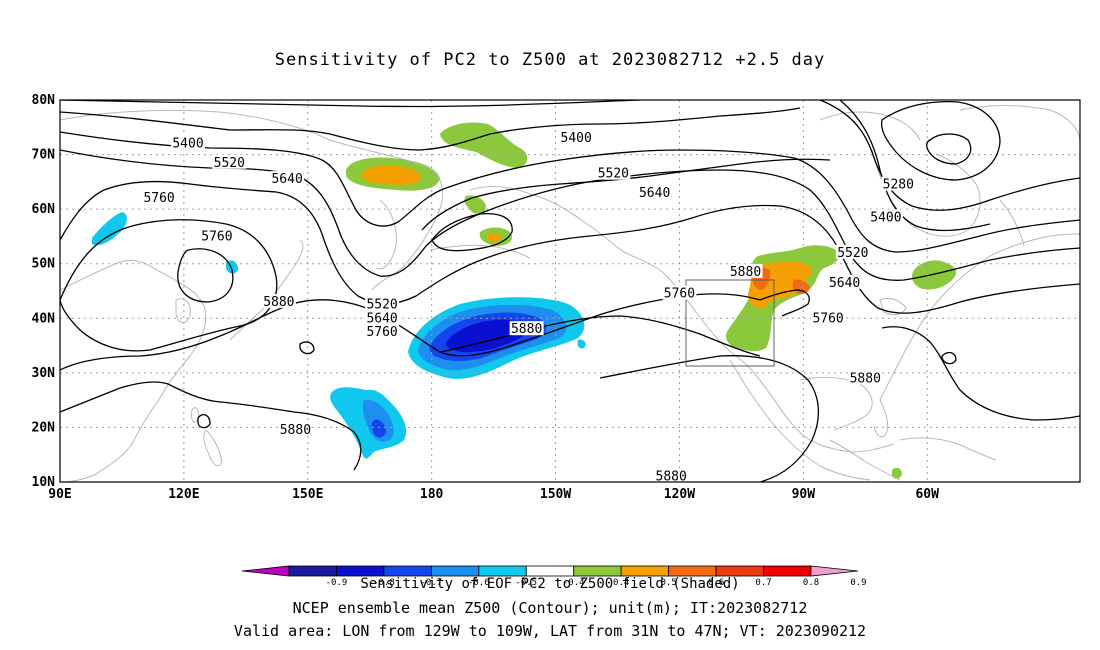 The image size is (1100, 650). What do you see at coordinates (266, 290) in the screenshot?
I see `coast-japan` at bounding box center [266, 290].